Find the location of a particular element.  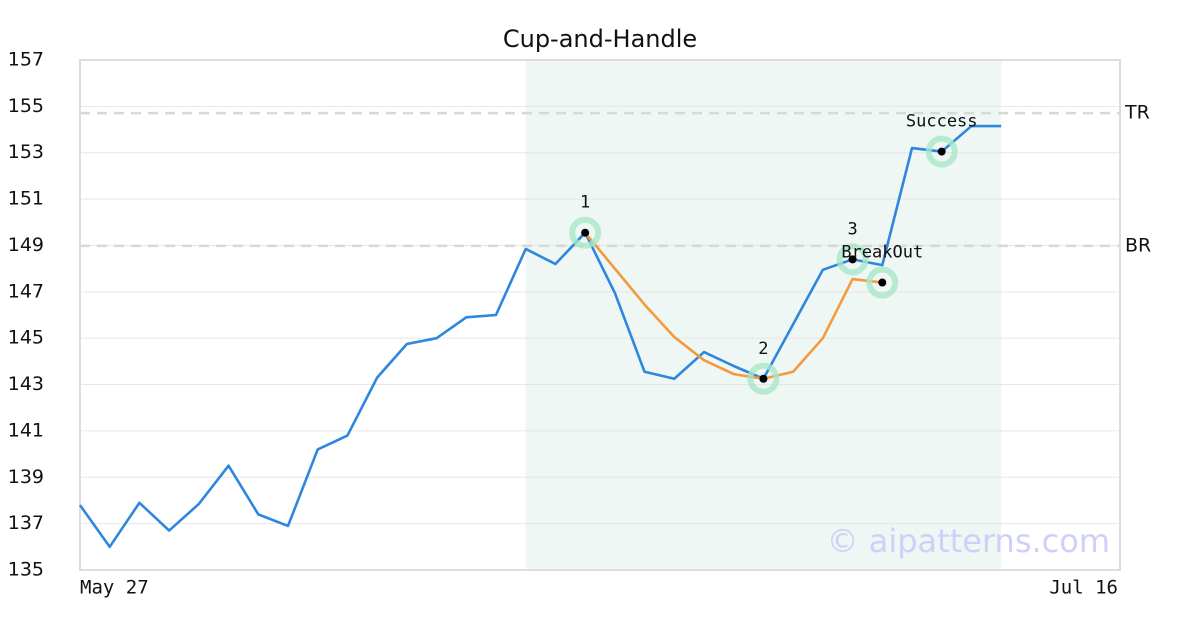

y-tick-label: 155 is located at coordinates (26, 106).